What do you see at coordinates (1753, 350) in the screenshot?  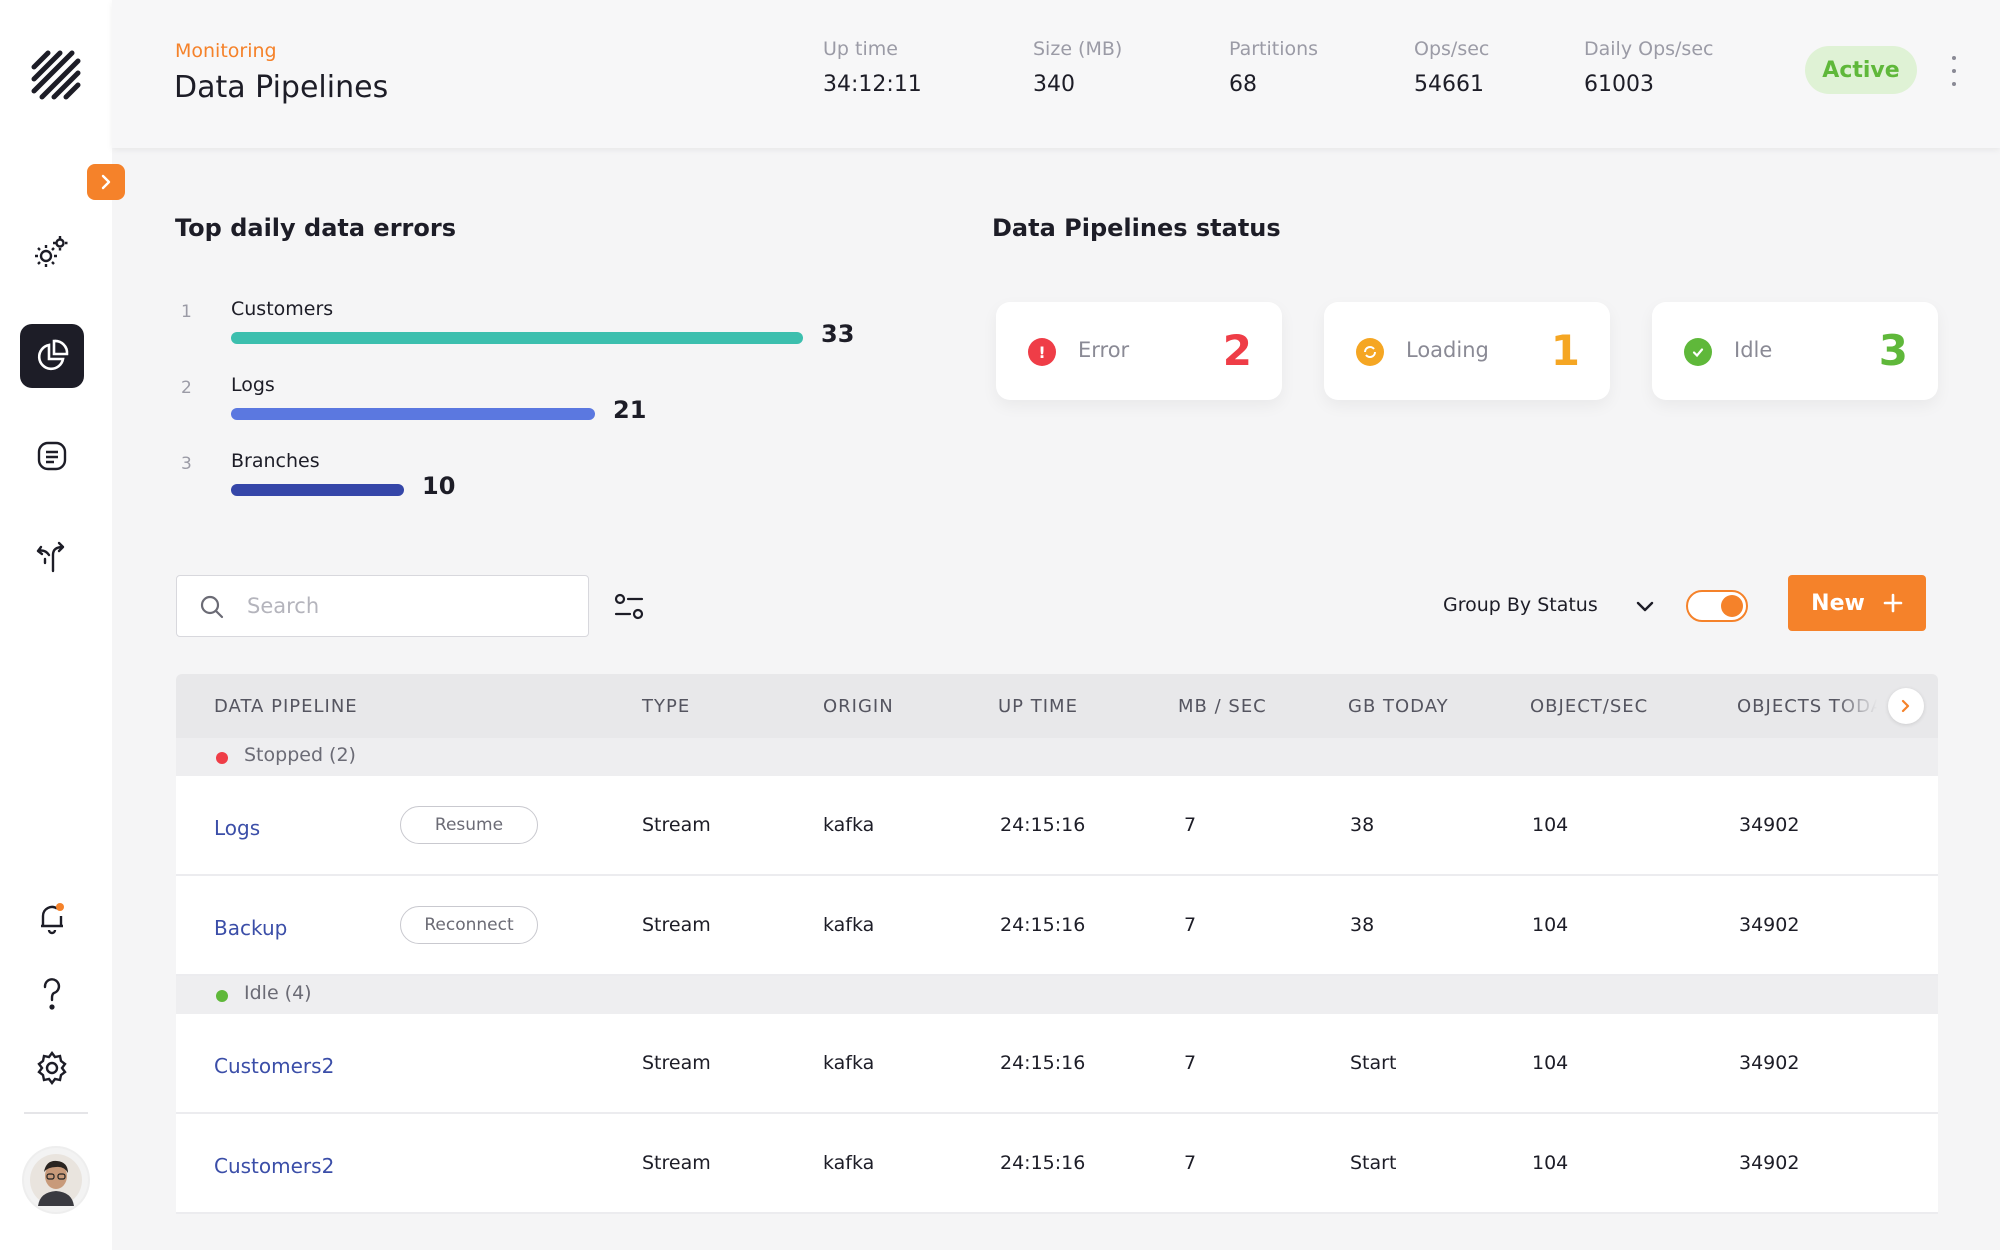 I see `status-card-label: Idle` at bounding box center [1753, 350].